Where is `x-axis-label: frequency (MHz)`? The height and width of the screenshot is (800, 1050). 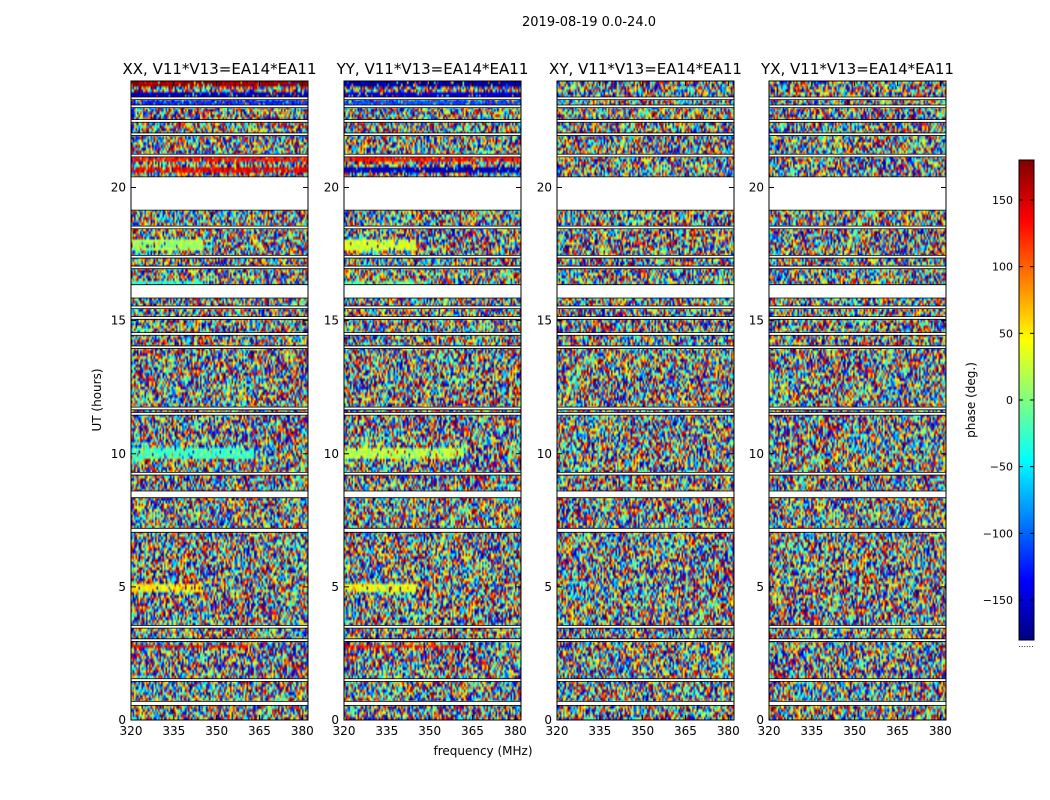 x-axis-label: frequency (MHz) is located at coordinates (482, 751).